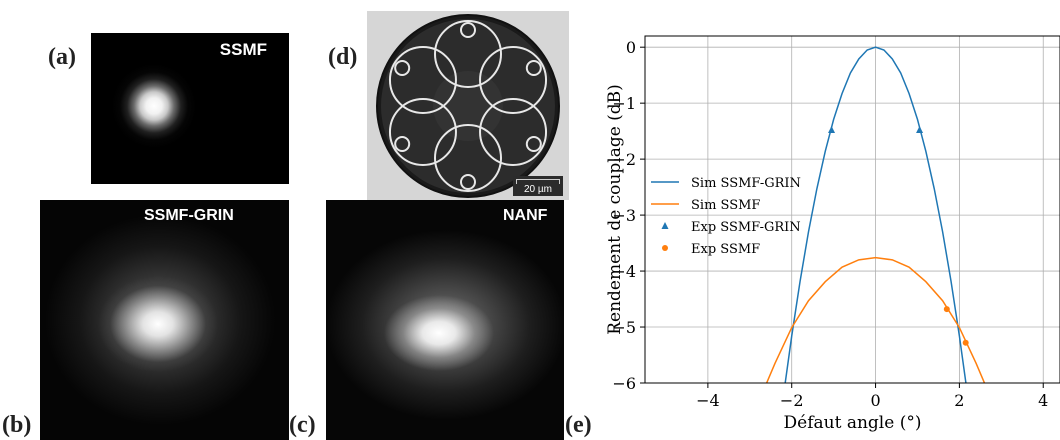 Image resolution: width=1060 pixels, height=440 pixels. Describe the element at coordinates (725, 205) in the screenshot. I see `legend-label-sim-ssmf: Sim SSMF` at that location.